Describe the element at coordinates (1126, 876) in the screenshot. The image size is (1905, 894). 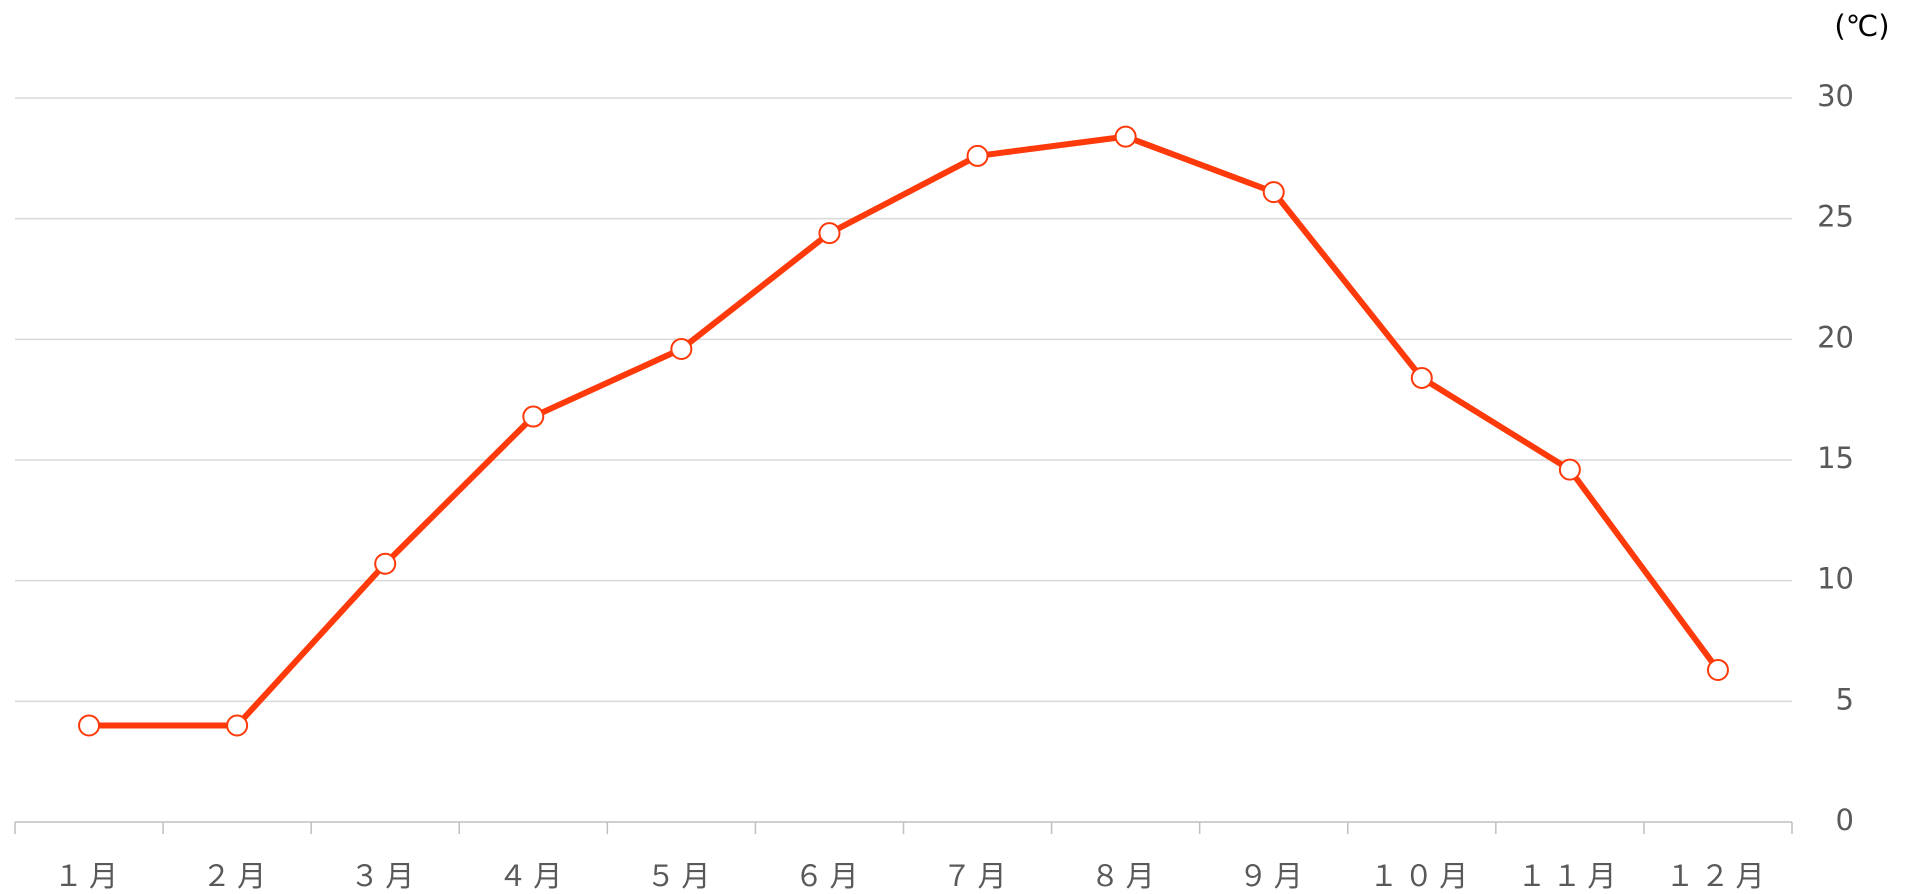
I see `x-tick-label: ８月` at that location.